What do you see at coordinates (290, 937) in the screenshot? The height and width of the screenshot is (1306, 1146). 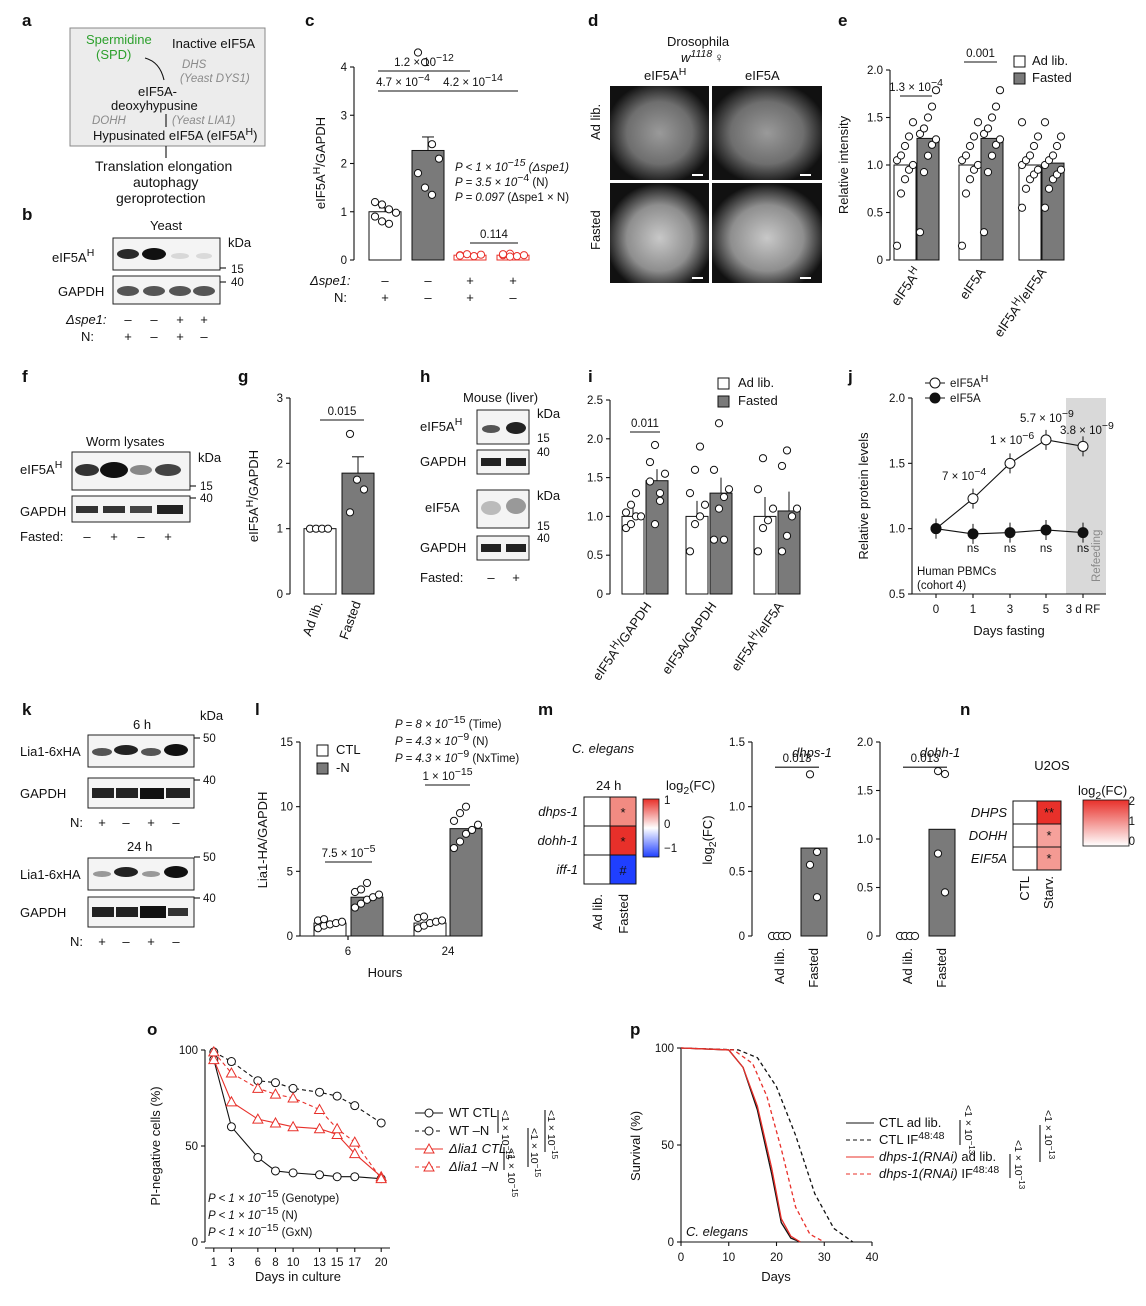 I see `y-tick-label: 0` at bounding box center [290, 937].